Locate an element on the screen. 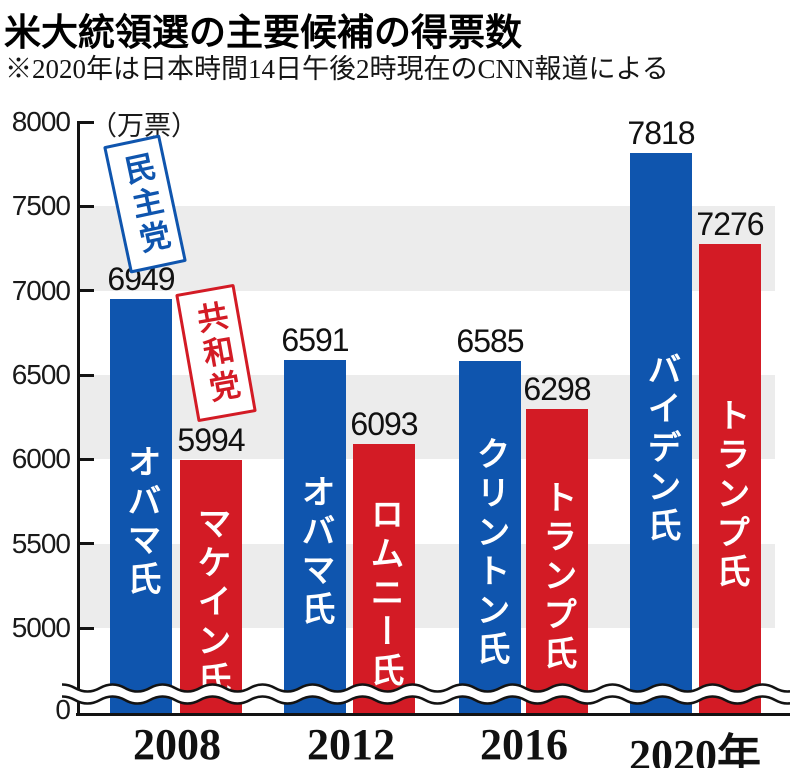 The height and width of the screenshot is (768, 800). y-tick-label: 8000 is located at coordinates (41, 121).